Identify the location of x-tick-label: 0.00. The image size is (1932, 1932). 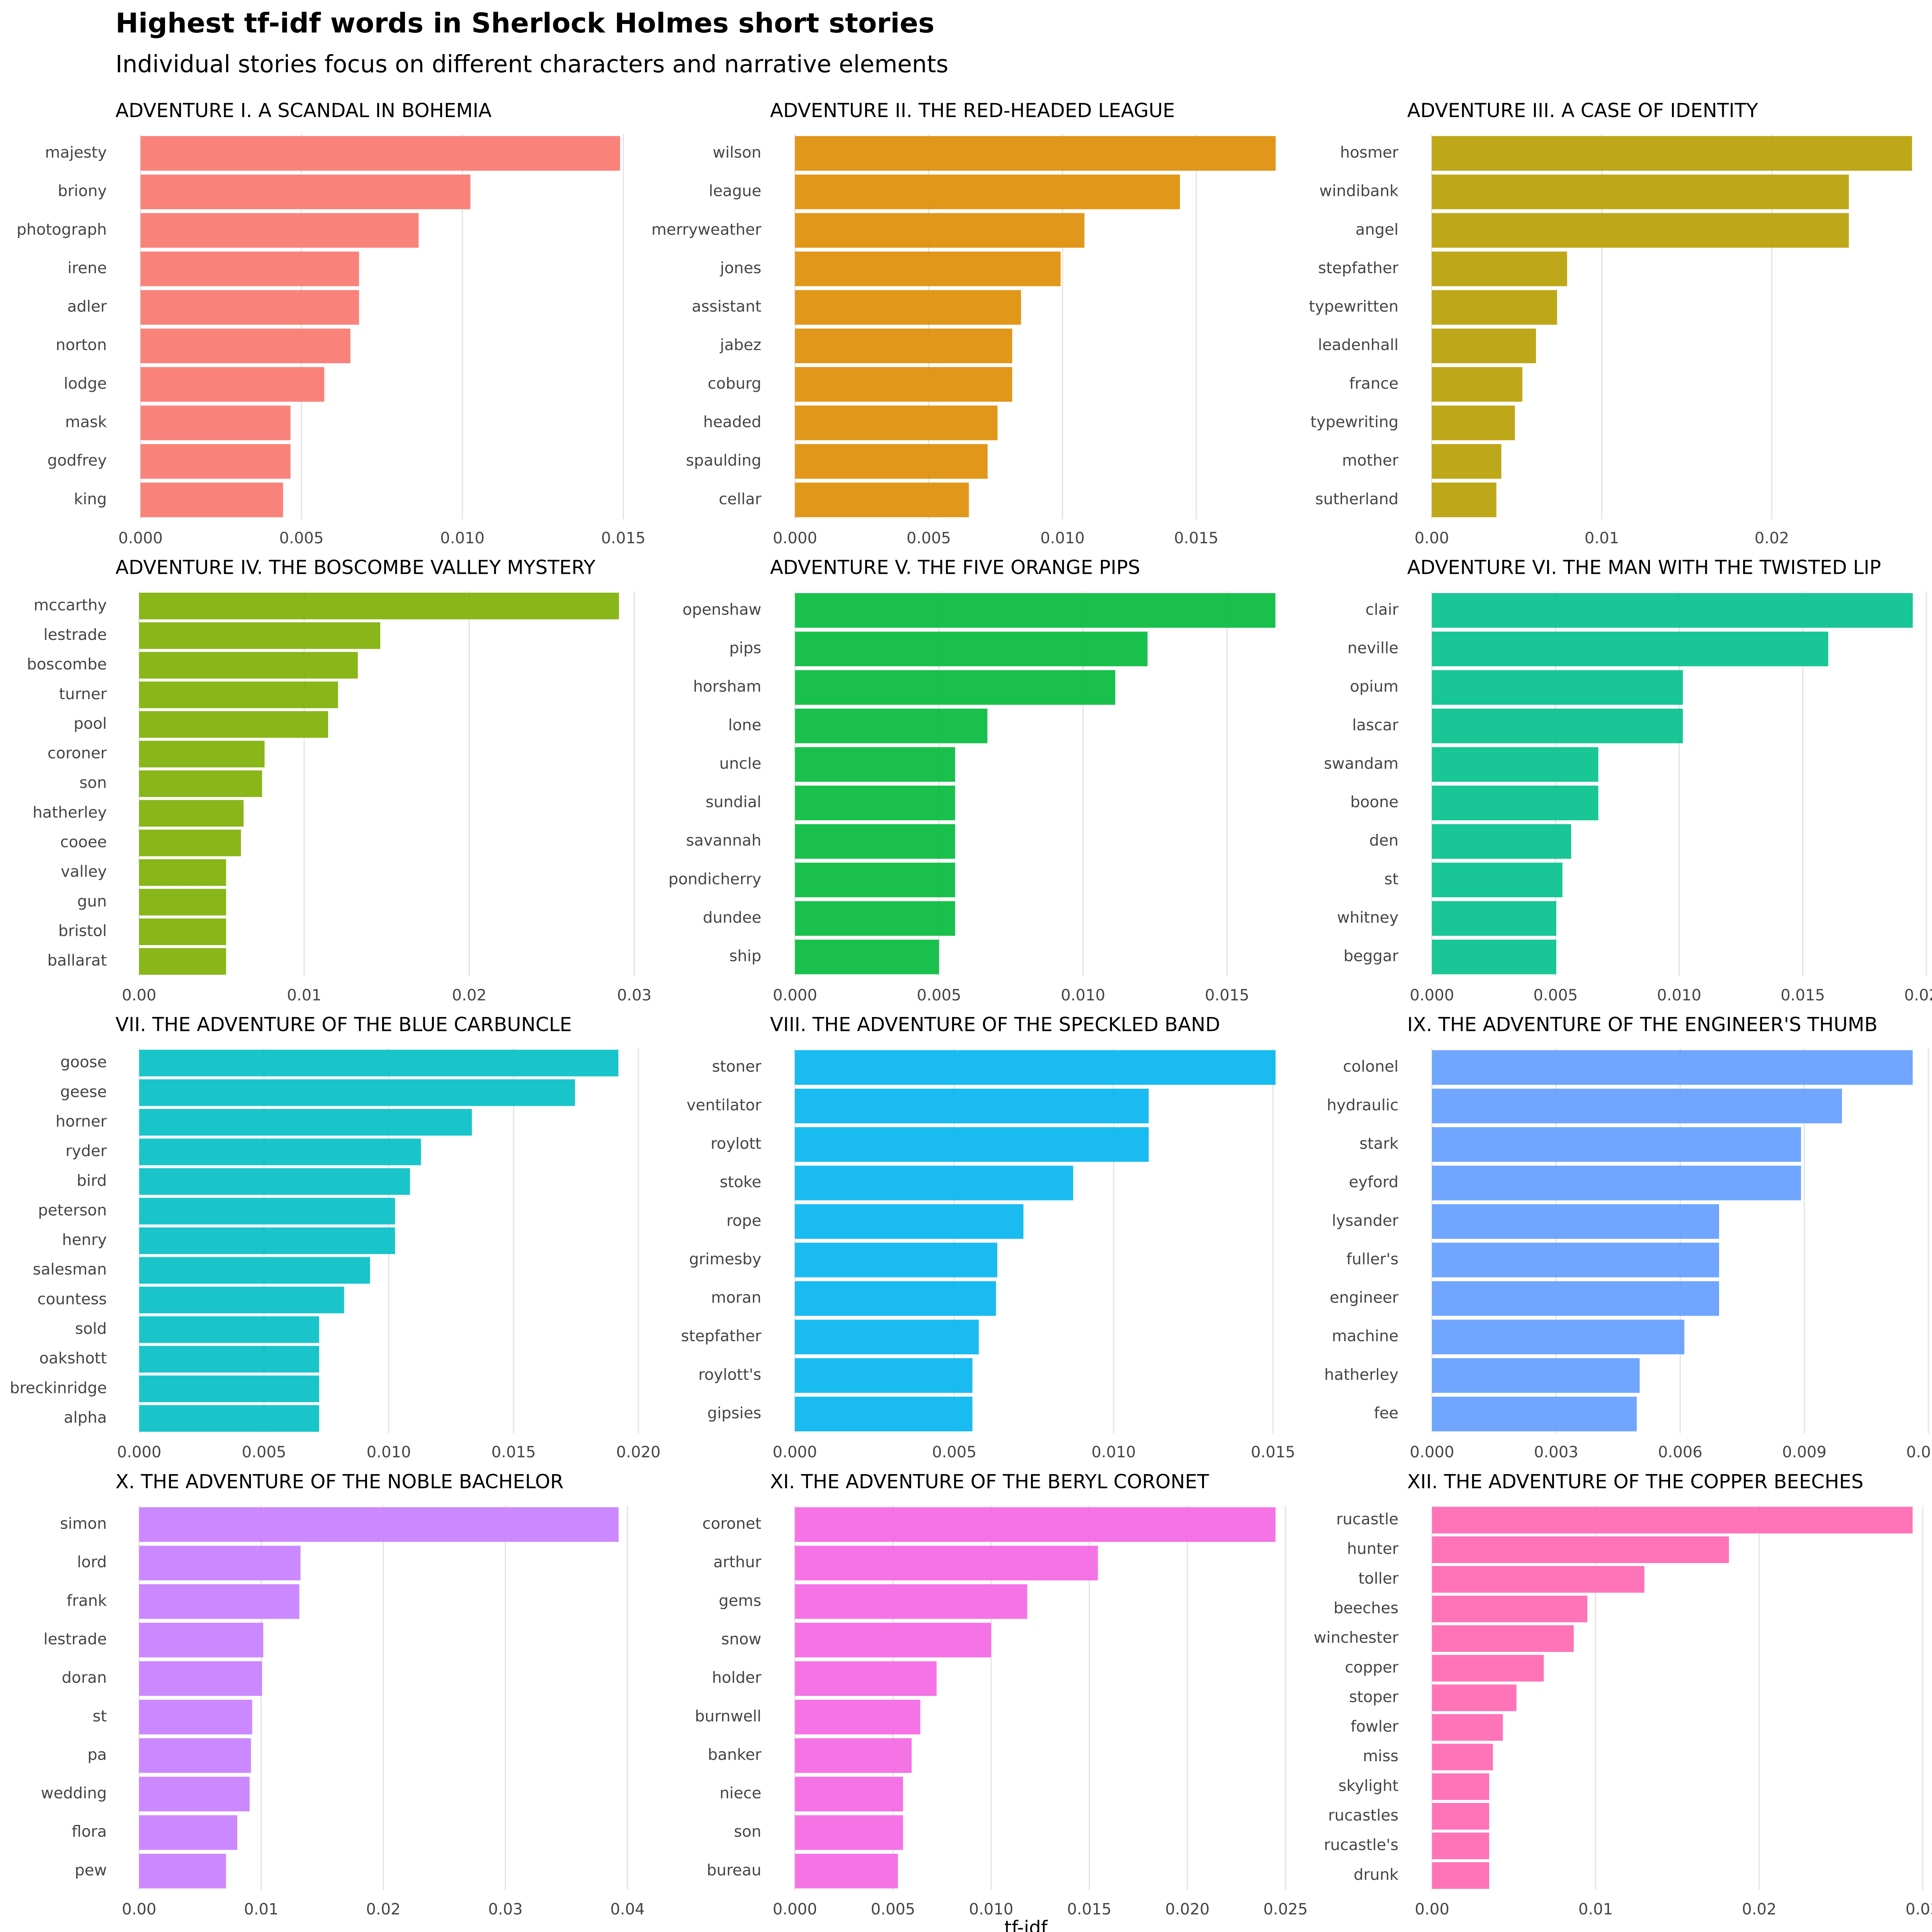
(1432, 538).